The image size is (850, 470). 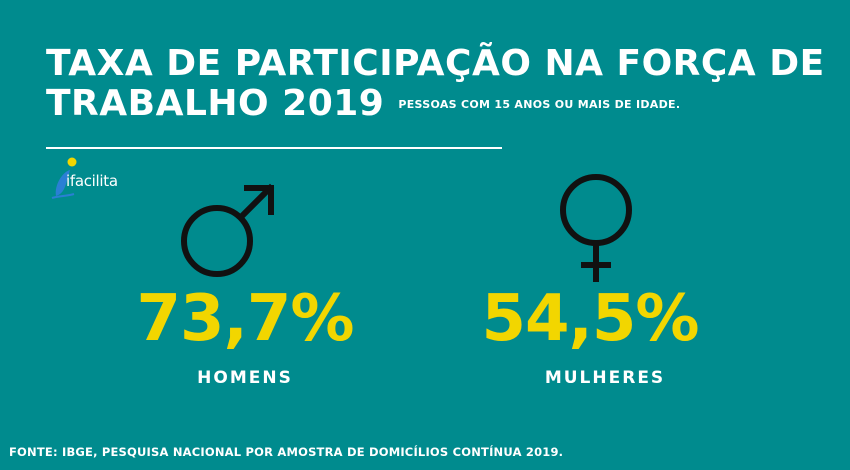 I want to click on title-line-1: TAXA DE PARTICIPAÇÃO NA FORÇA DE, so click(x=435, y=63).